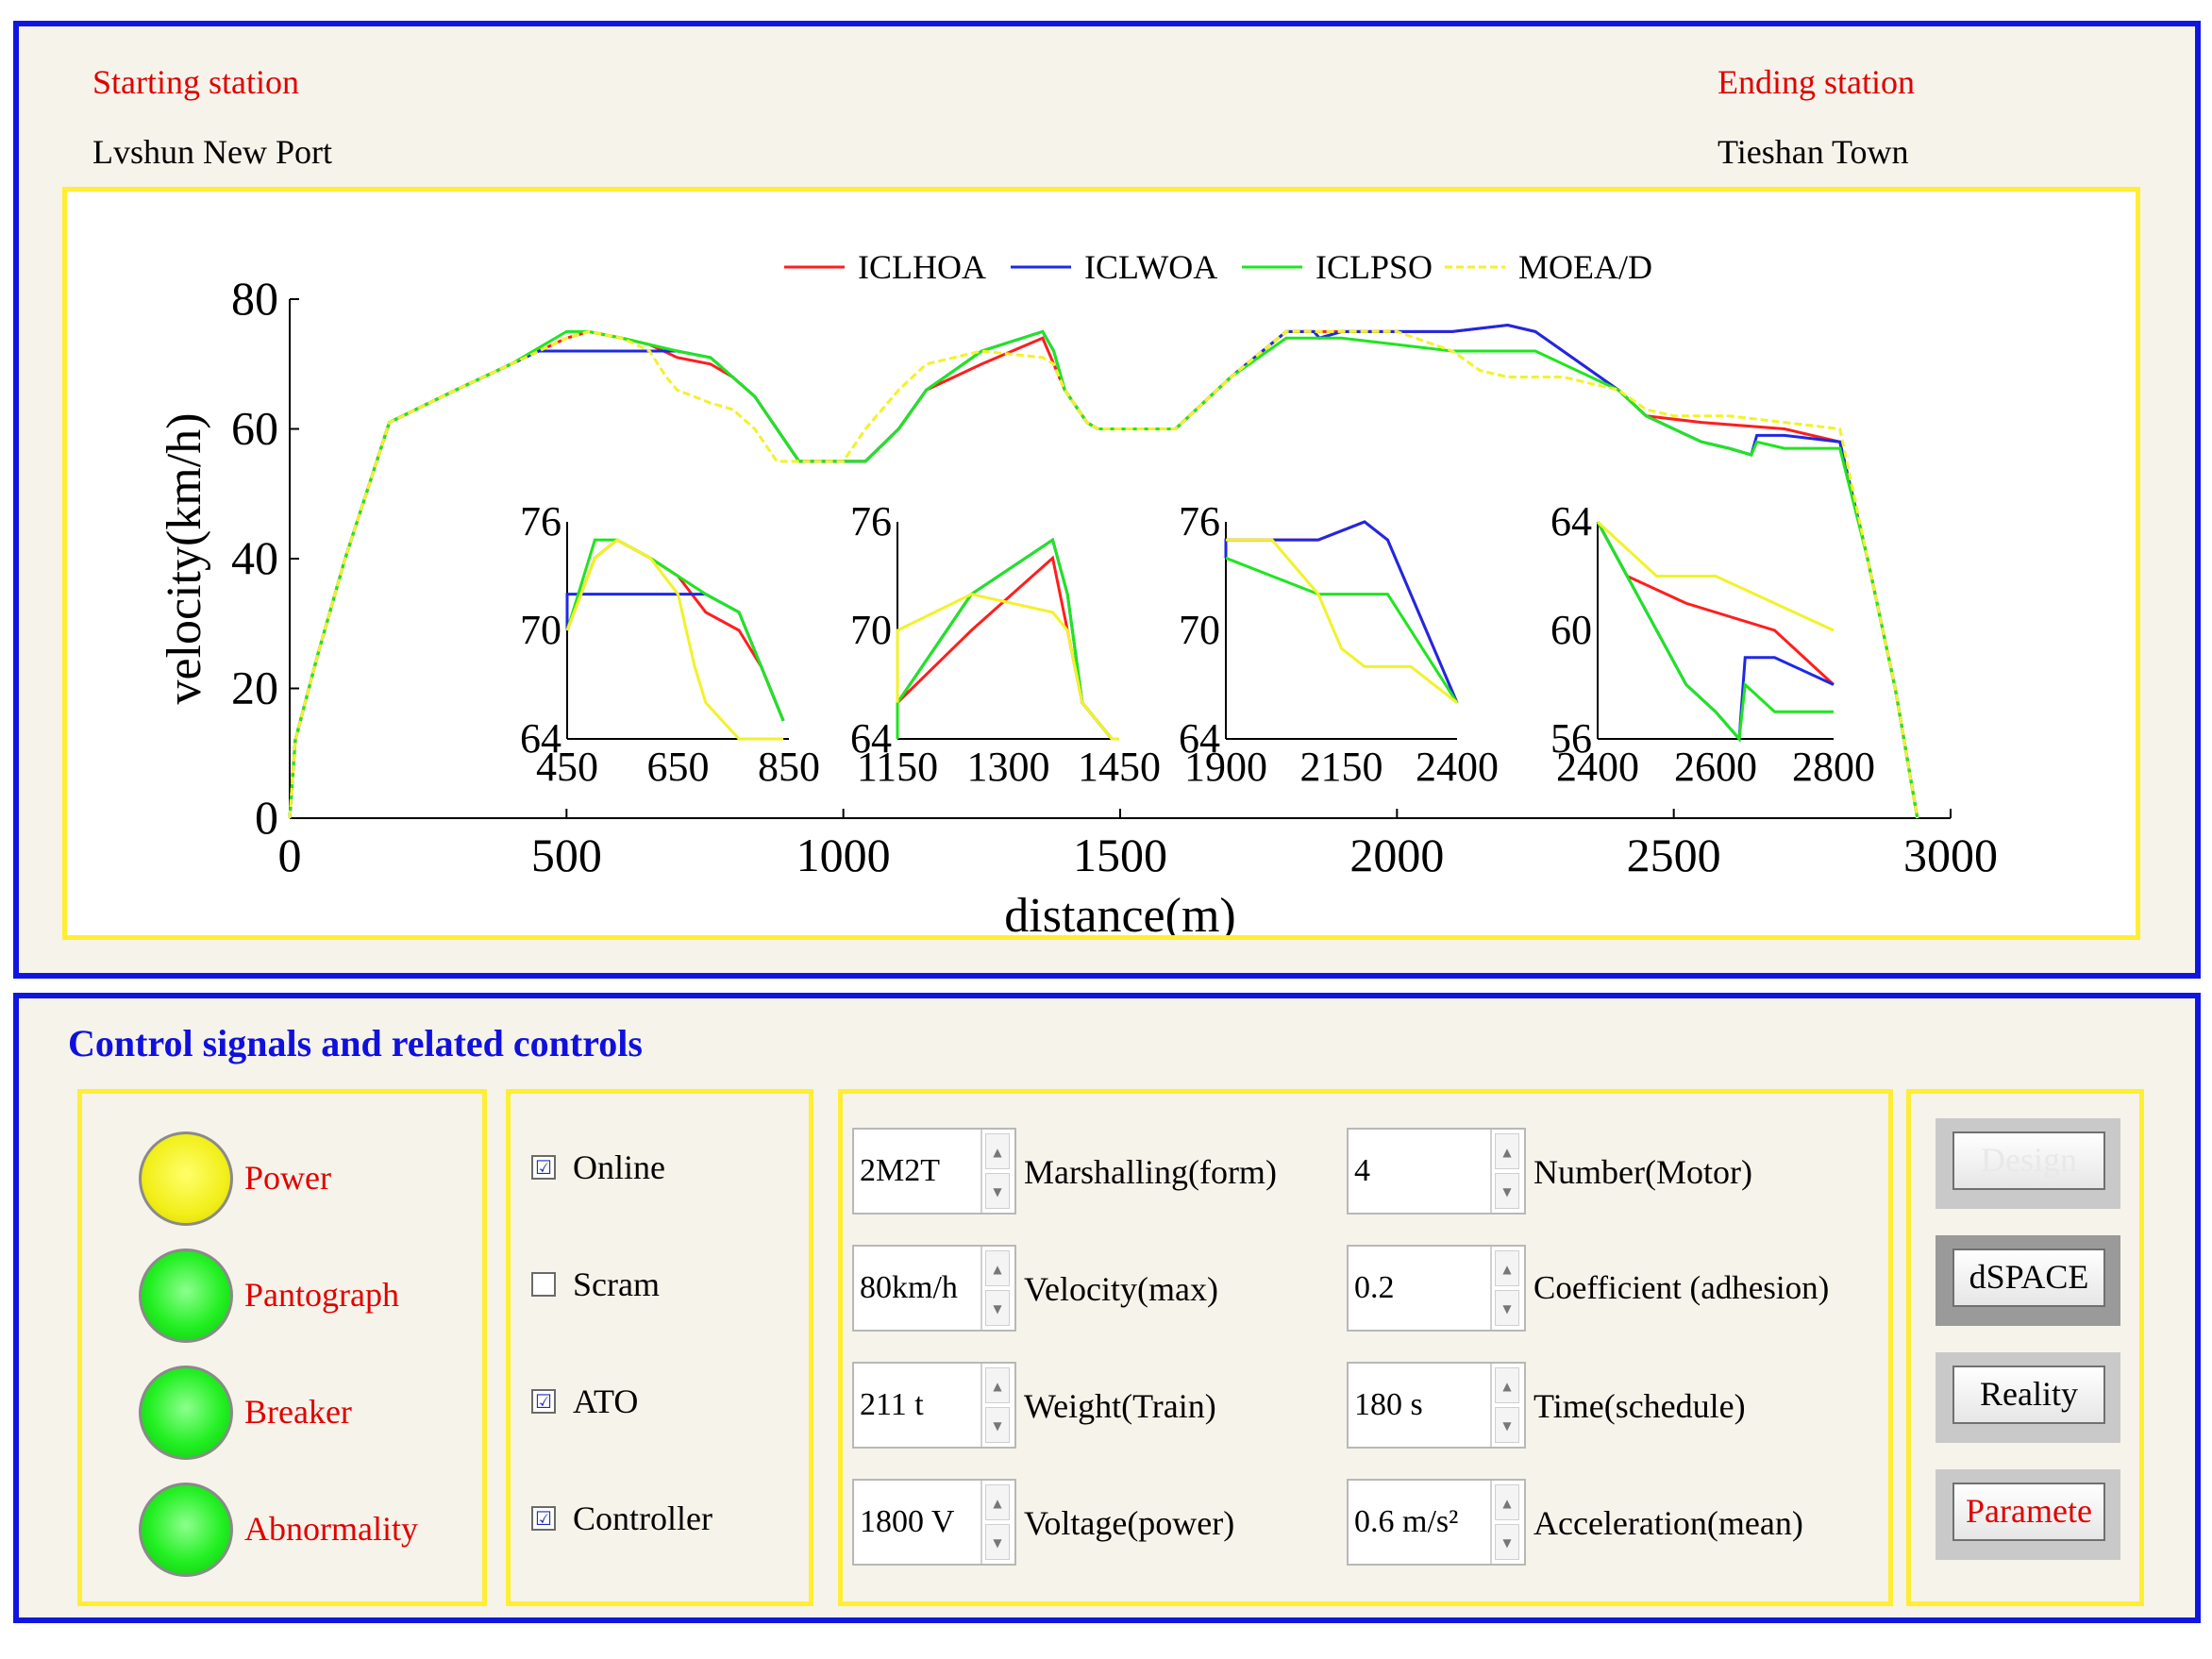 This screenshot has height=1659, width=2212. What do you see at coordinates (266, 818) in the screenshot?
I see `y-tick-label: 0` at bounding box center [266, 818].